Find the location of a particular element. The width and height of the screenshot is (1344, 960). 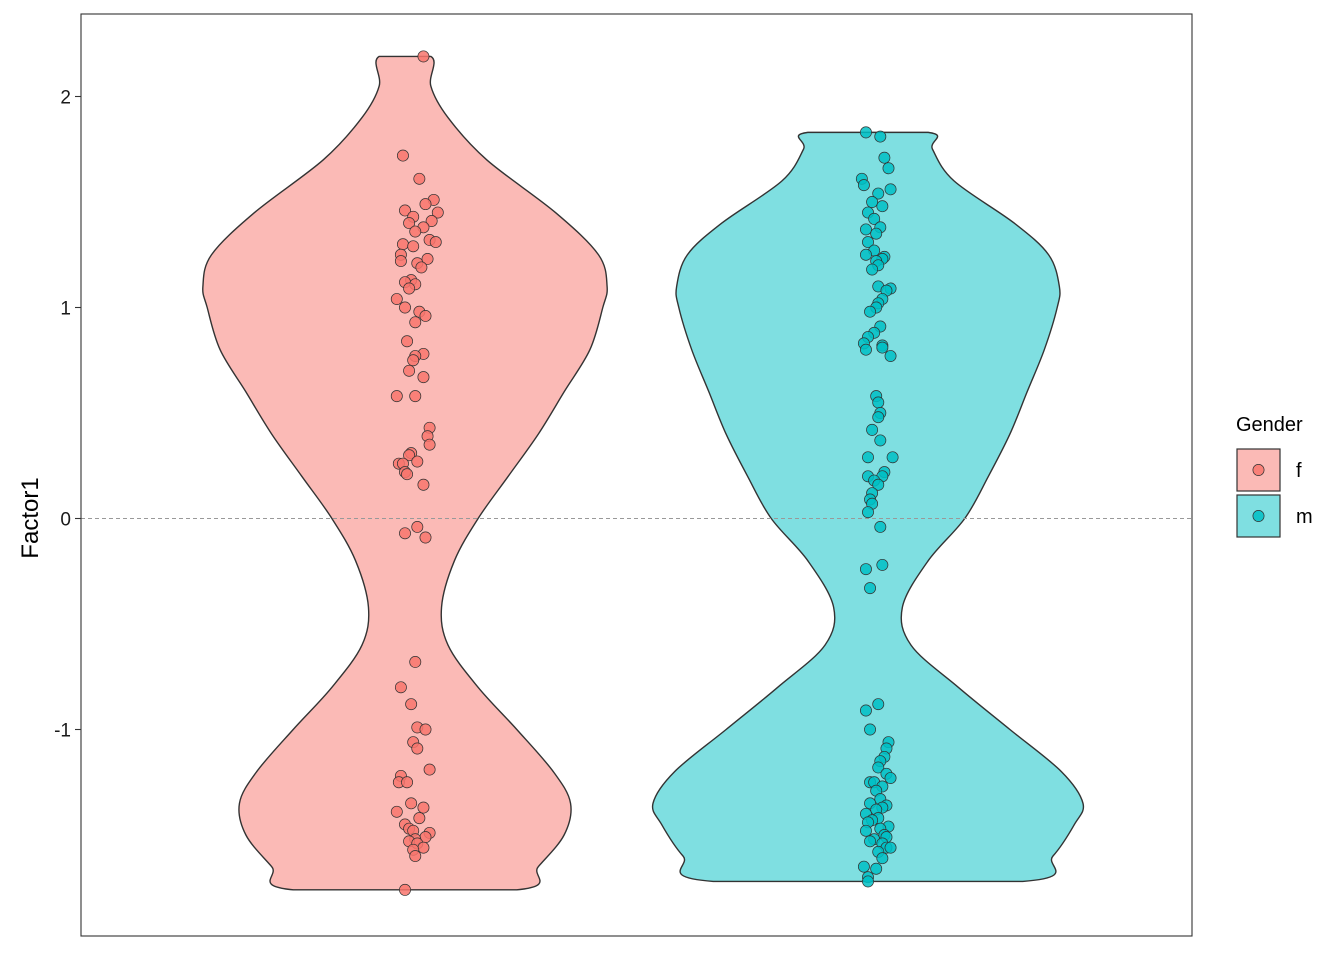

y-tick-label--1: -1 is located at coordinates (62, 731).